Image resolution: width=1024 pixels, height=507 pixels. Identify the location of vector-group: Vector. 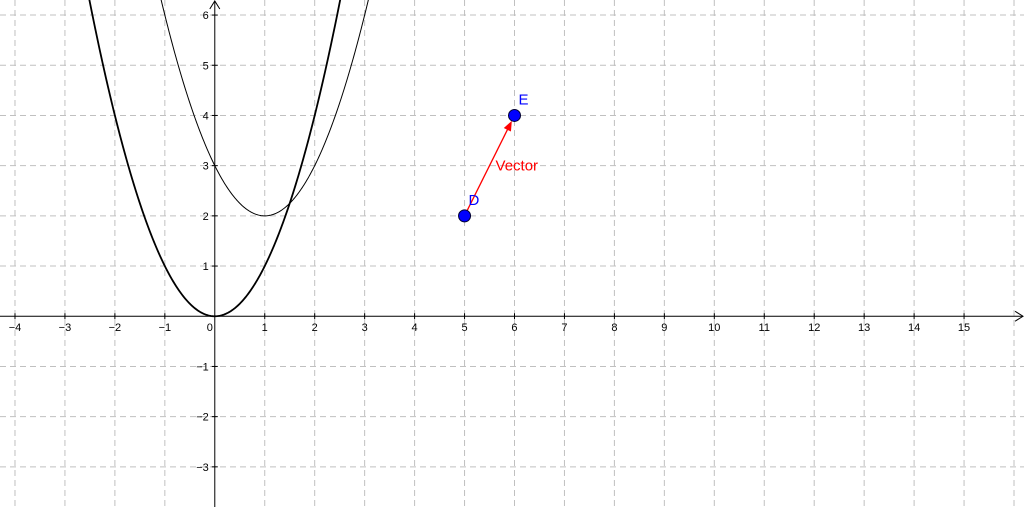
(501, 168).